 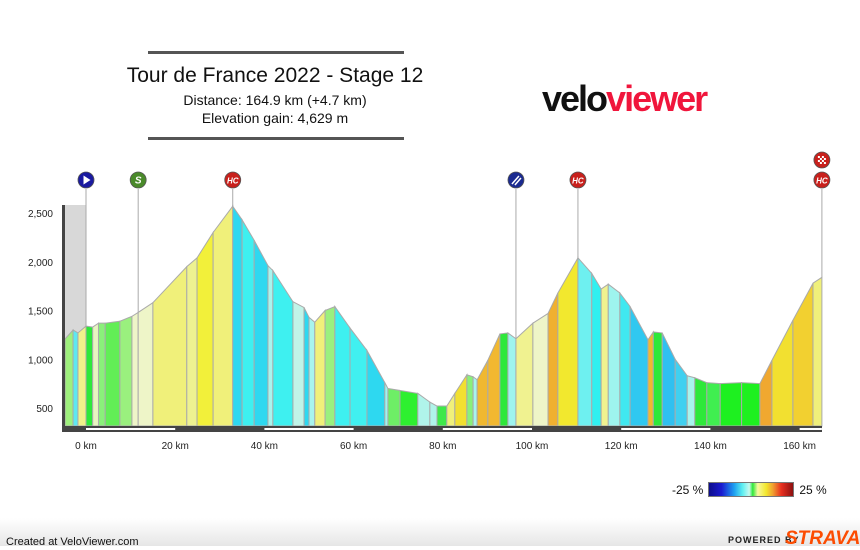 I want to click on created-at-link: Created at VeloViewer.com, so click(x=72, y=542).